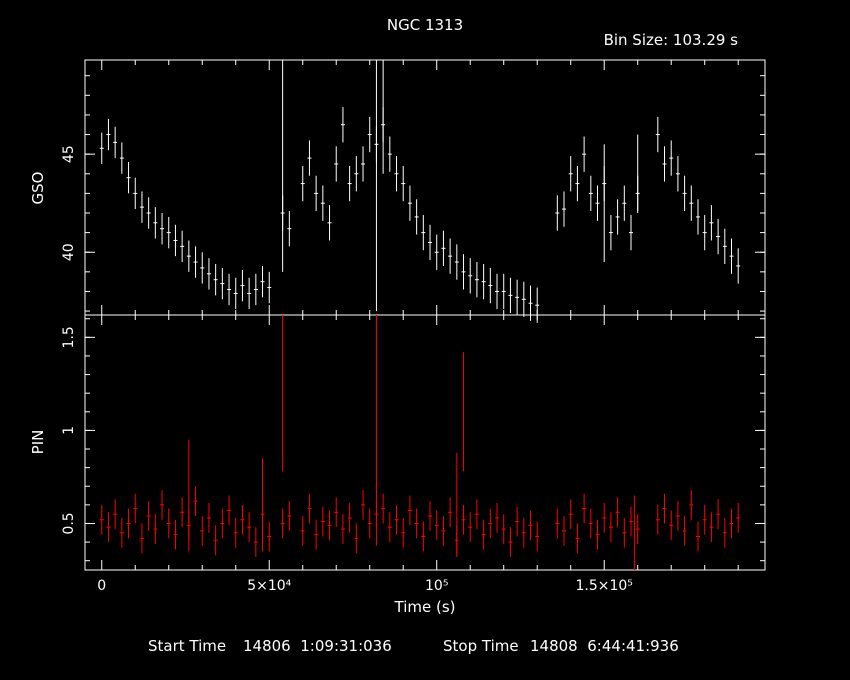 The height and width of the screenshot is (680, 850). What do you see at coordinates (671, 40) in the screenshot?
I see `bin-size-label: Bin Size: 103.29 s` at bounding box center [671, 40].